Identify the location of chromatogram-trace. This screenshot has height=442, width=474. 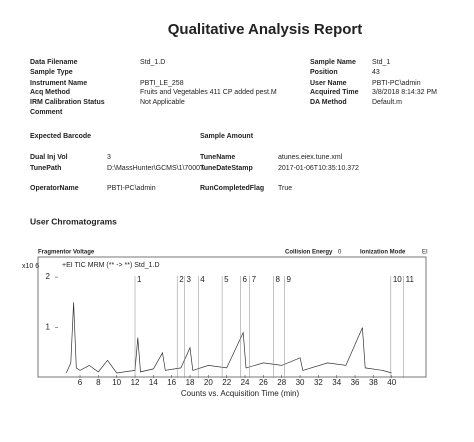
(228, 338).